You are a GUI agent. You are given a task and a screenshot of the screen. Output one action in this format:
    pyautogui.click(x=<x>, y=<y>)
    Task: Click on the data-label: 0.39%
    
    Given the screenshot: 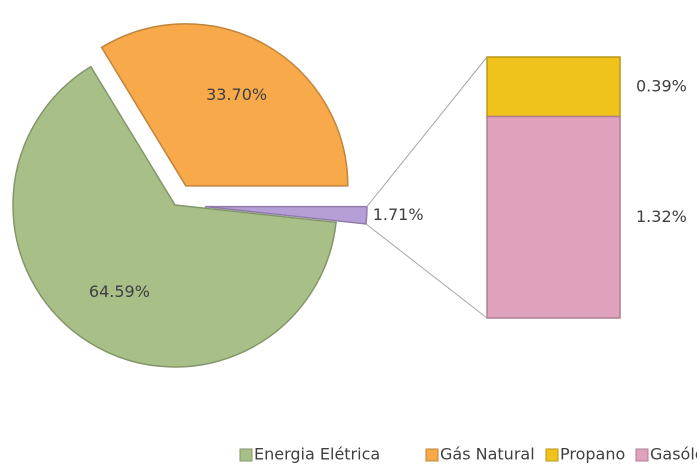 What is the action you would take?
    pyautogui.click(x=661, y=85)
    